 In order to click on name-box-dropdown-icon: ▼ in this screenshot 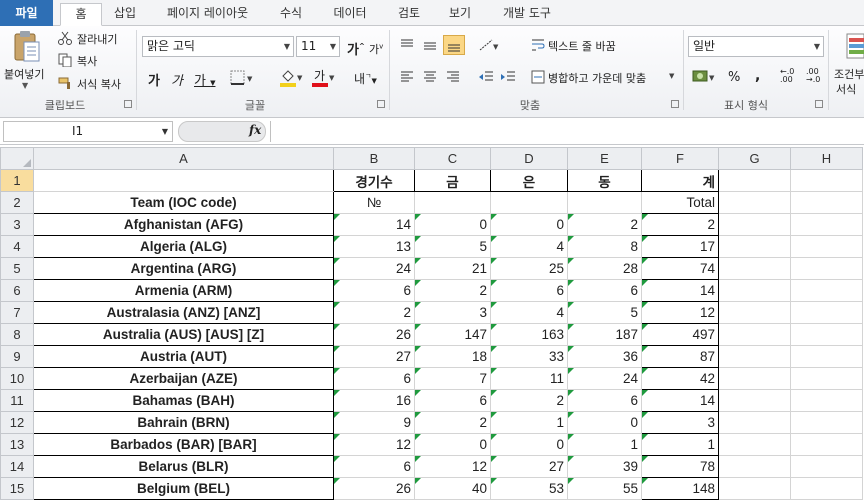, I will do `click(164, 131)`.